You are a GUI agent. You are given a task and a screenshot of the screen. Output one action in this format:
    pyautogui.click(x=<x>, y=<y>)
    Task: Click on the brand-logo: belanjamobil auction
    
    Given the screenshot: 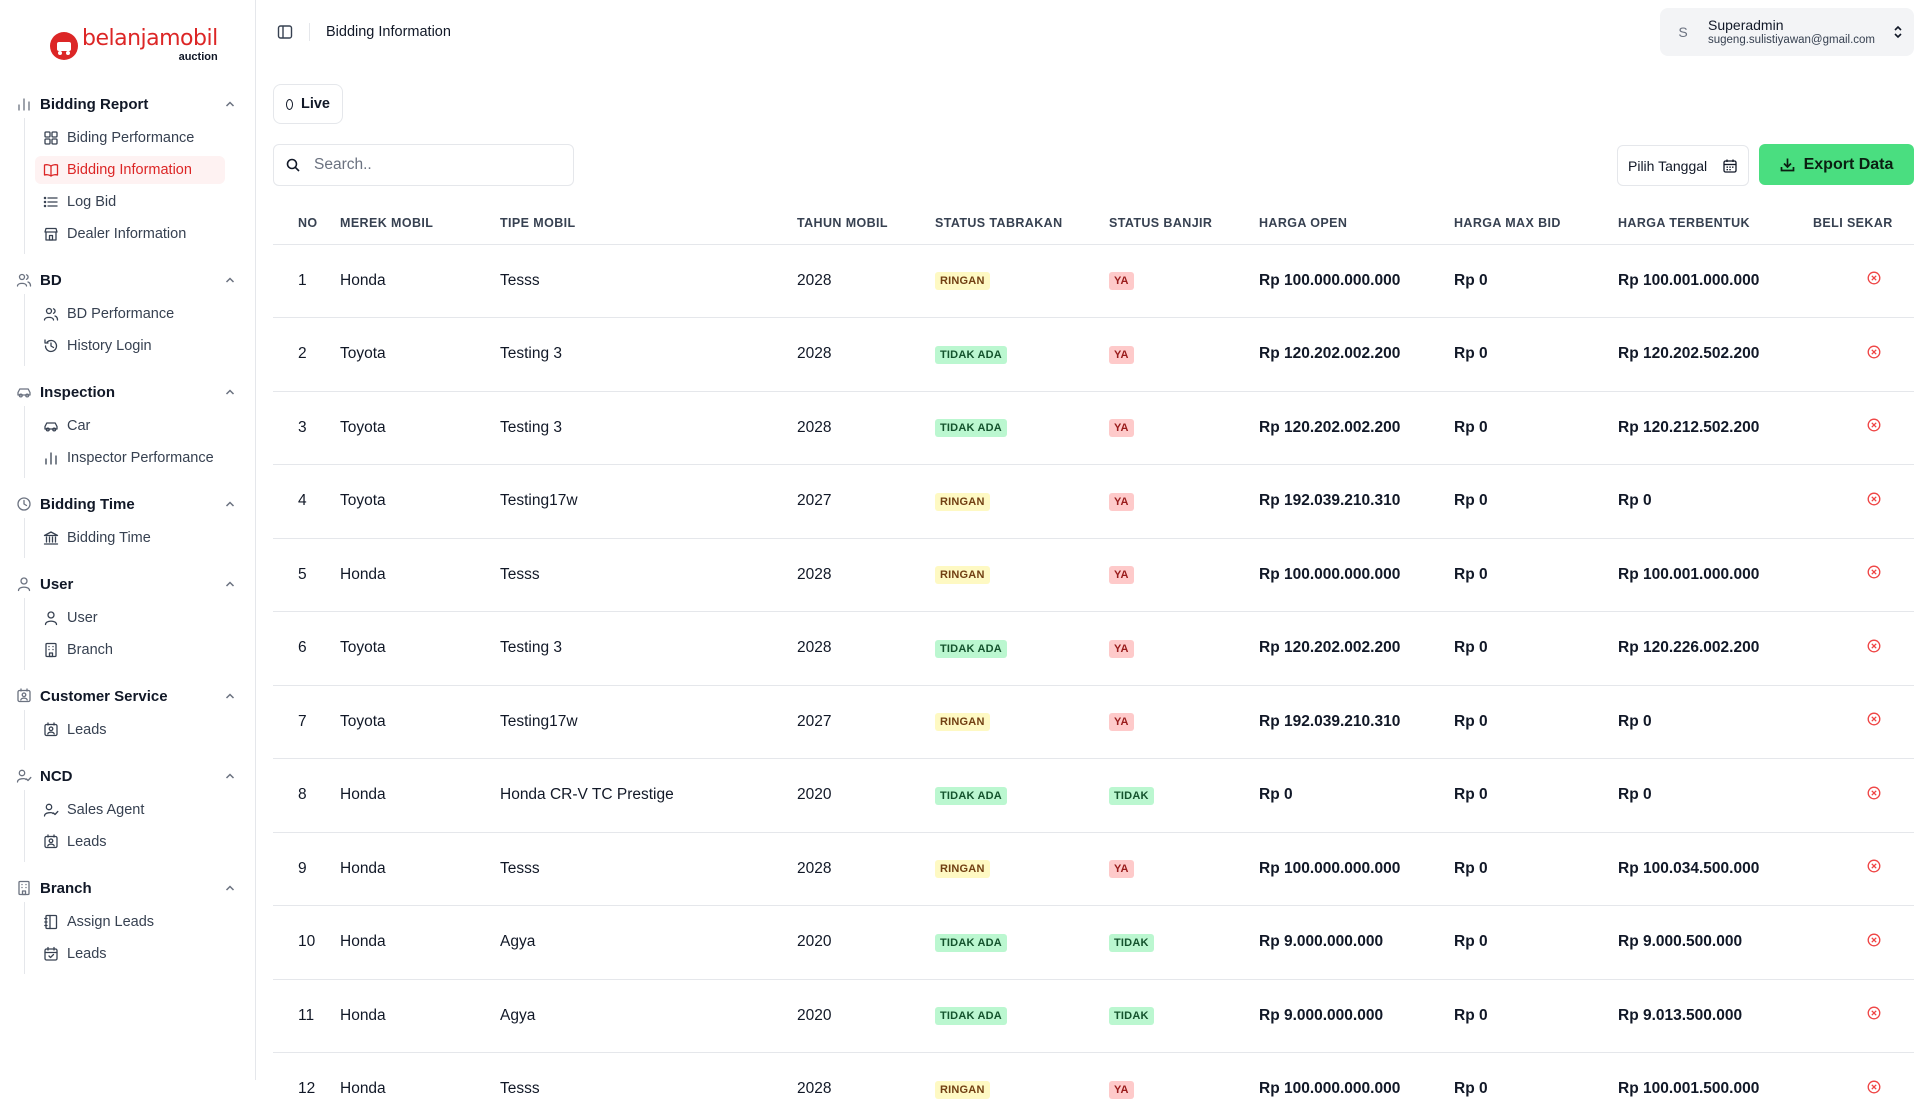 What is the action you would take?
    pyautogui.click(x=127, y=35)
    